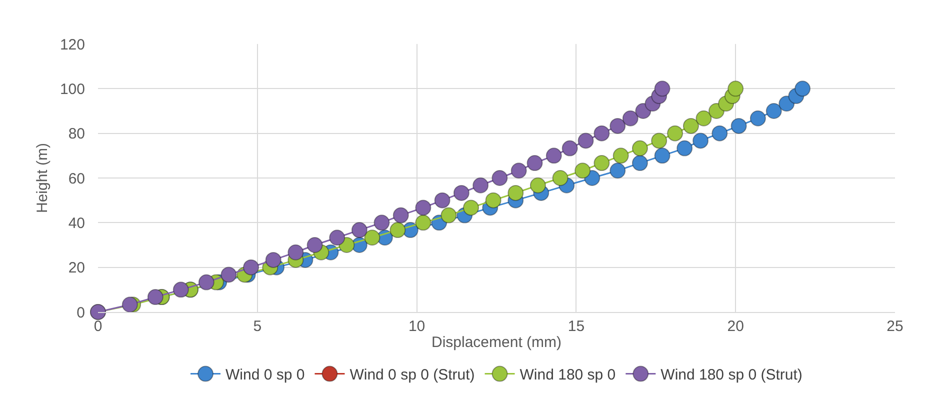 The height and width of the screenshot is (403, 933). Describe the element at coordinates (412, 375) in the screenshot. I see `legend-label: Wind 0 sp 0 (Strut)` at that location.